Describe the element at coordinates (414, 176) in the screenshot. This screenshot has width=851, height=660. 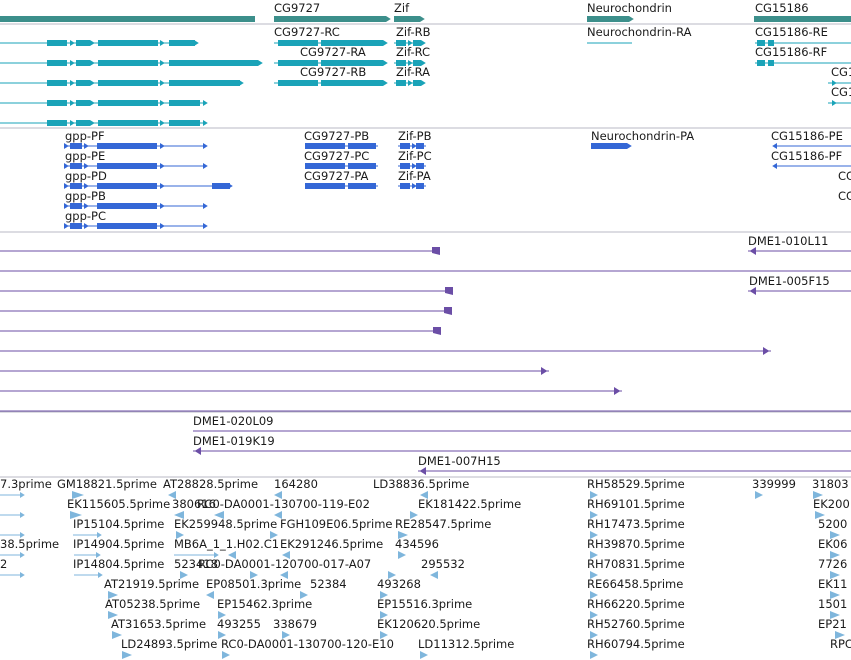
I see `protein-label: Zif-PA` at that location.